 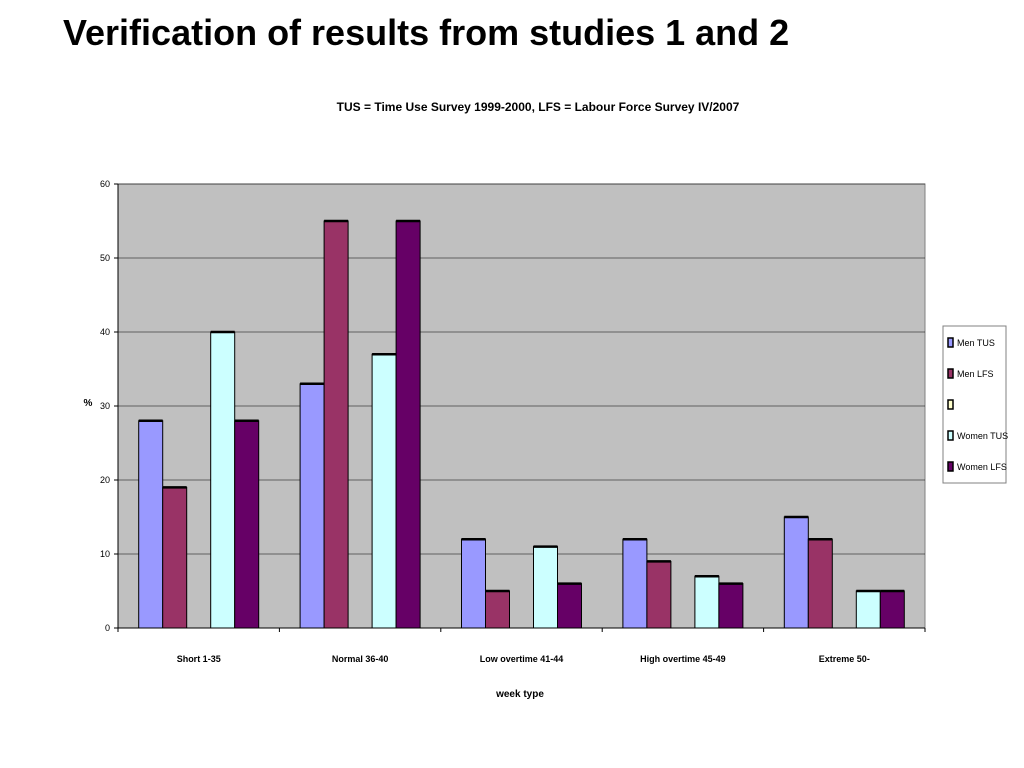 What do you see at coordinates (522, 659) in the screenshot?
I see `x-tick-label: Low overtime 41-44` at bounding box center [522, 659].